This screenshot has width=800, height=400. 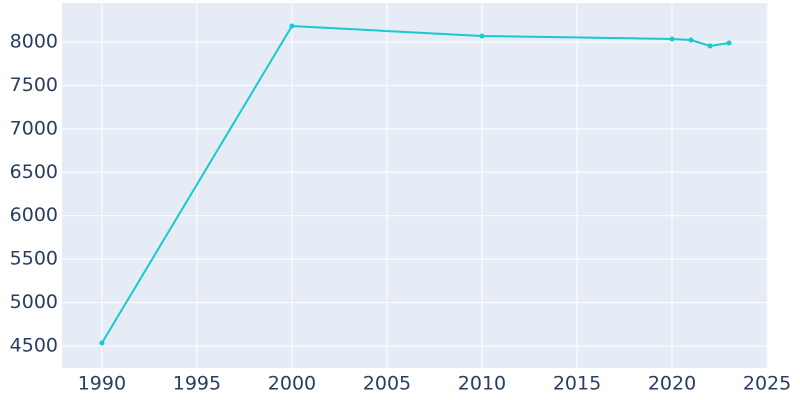 I want to click on y-tick-label: 7000, so click(x=34, y=128).